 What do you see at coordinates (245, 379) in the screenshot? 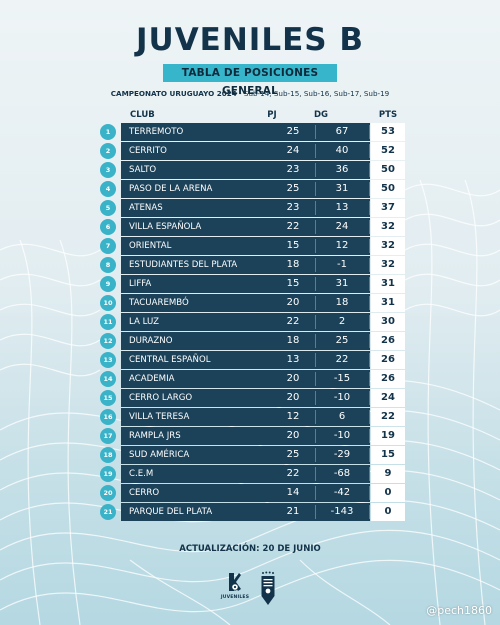
I see `club-cell: ACADEMIA 20 -15` at bounding box center [245, 379].